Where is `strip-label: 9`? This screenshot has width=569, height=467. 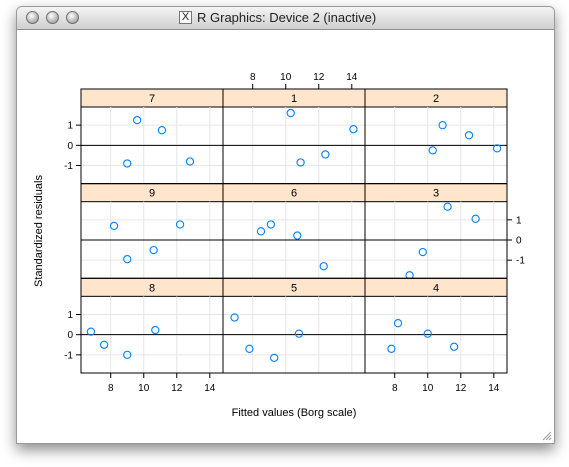 strip-label: 9 is located at coordinates (152, 194).